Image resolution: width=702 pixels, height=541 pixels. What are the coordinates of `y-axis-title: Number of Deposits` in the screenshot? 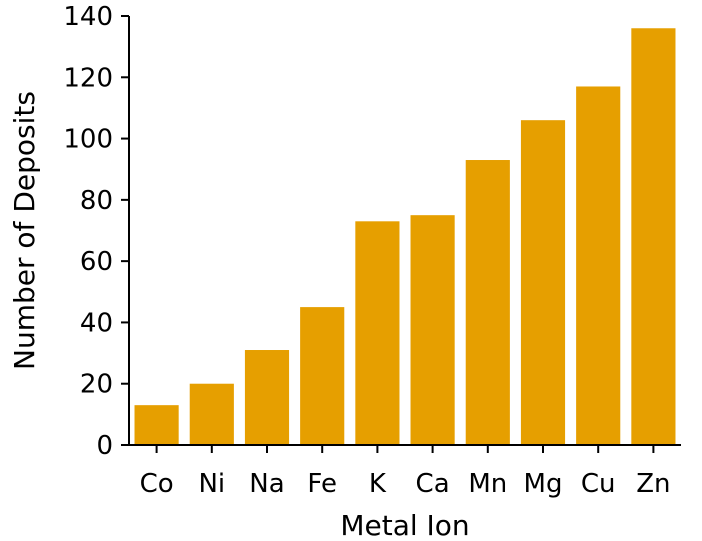 It's located at (24, 230).